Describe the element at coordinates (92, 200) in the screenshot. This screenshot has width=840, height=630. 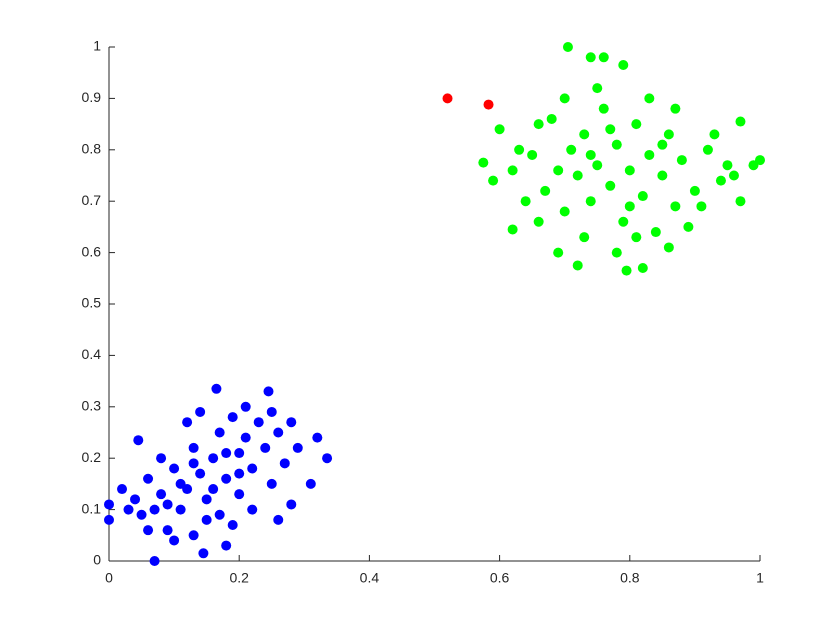
I see `y-tick-label: 0.7` at that location.